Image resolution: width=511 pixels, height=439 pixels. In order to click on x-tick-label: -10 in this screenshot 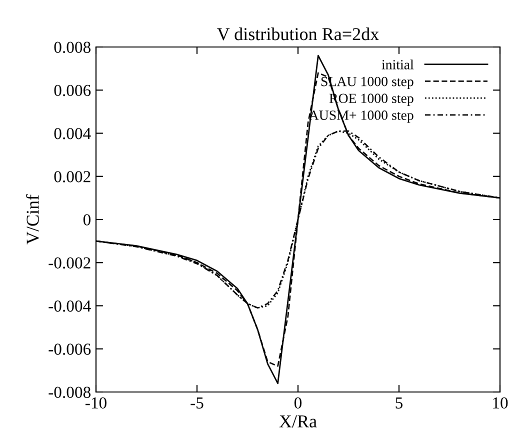, I will do `click(96, 403)`.